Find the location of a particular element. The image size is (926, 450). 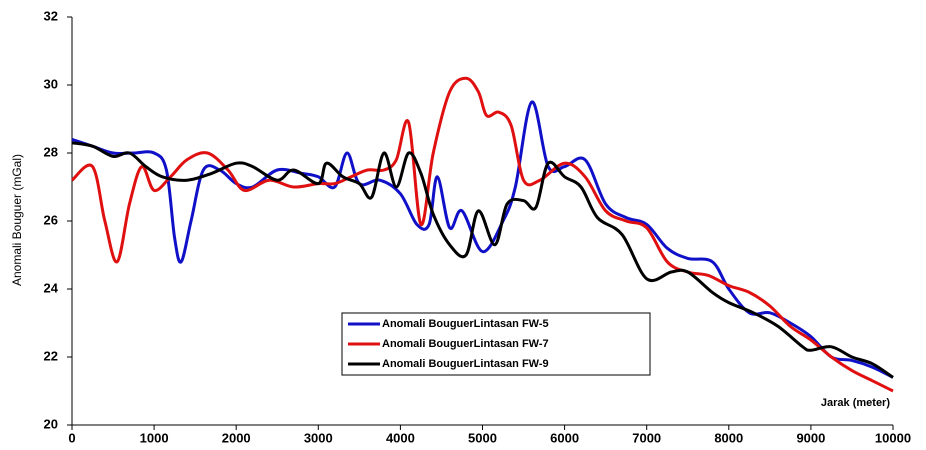

legend-label: Anomali BouguerLintasan FW-9 is located at coordinates (465, 364).